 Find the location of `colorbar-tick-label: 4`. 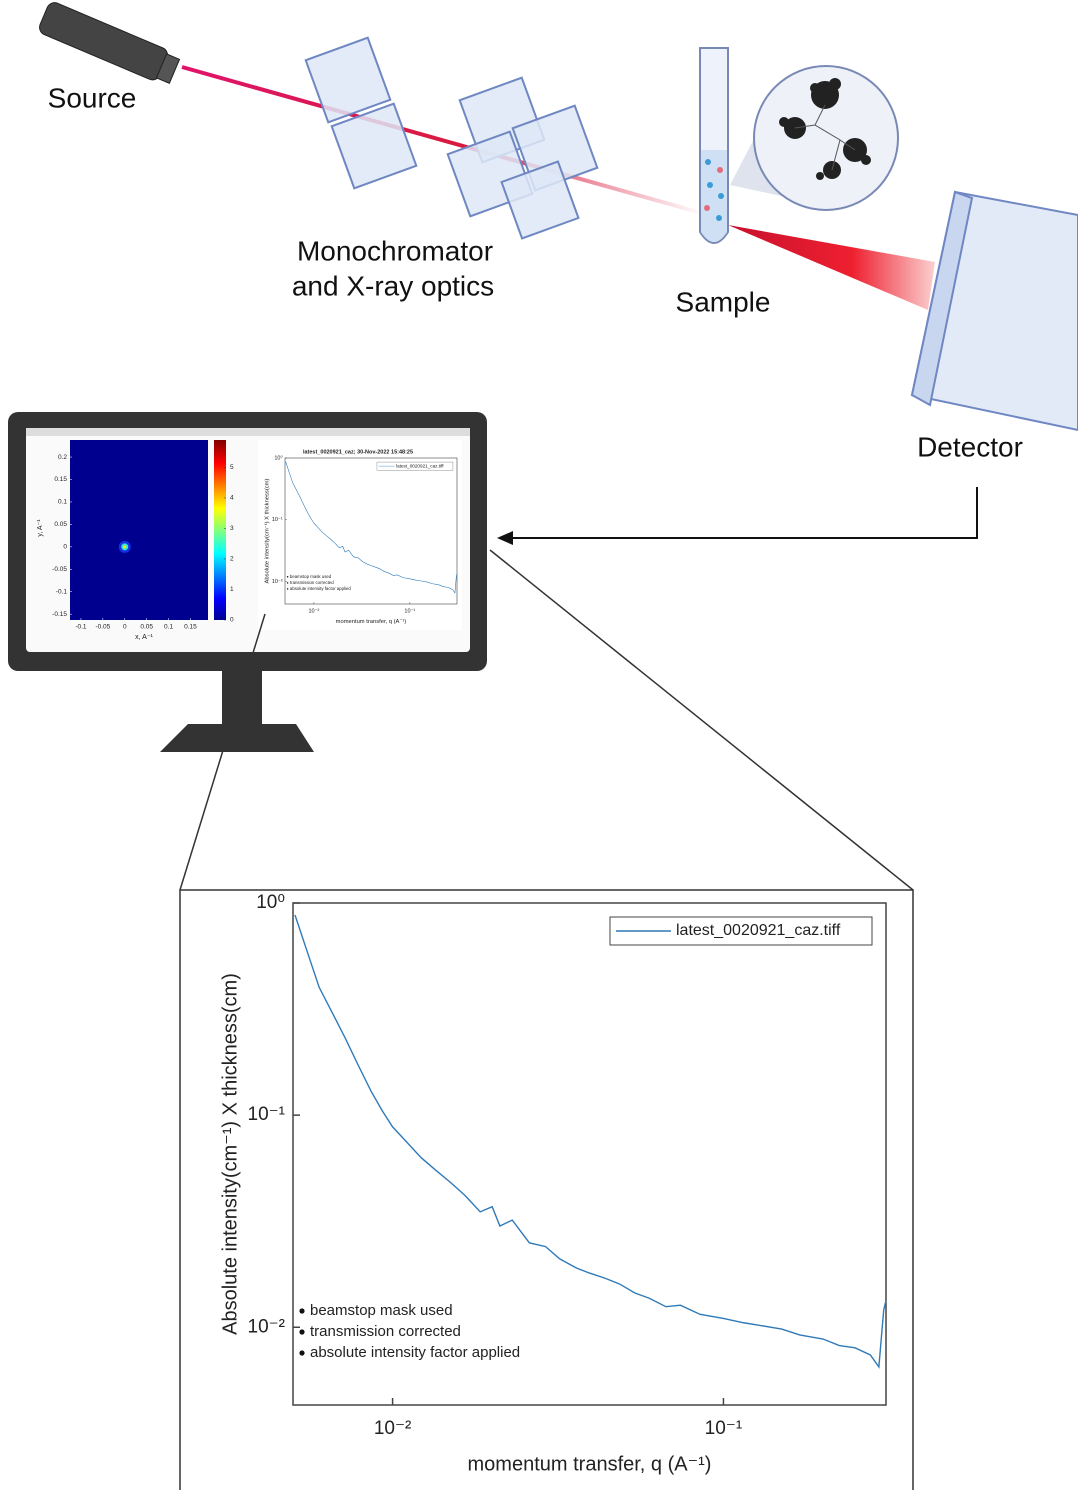

colorbar-tick-label: 4 is located at coordinates (232, 498).